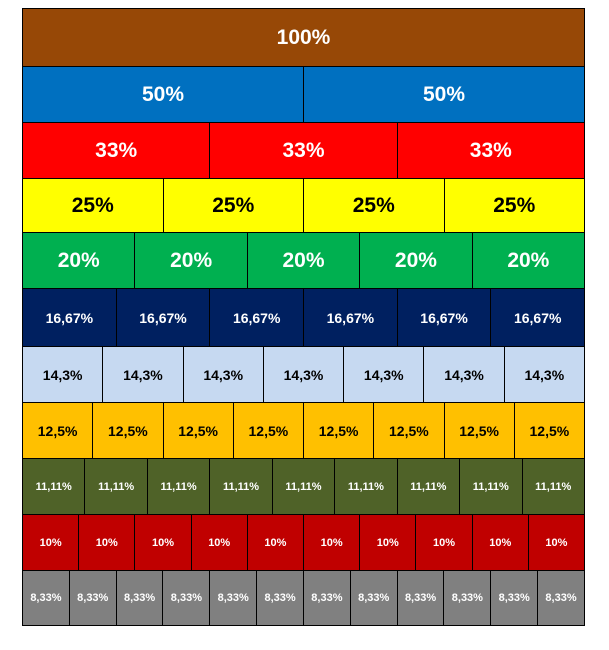 The width and height of the screenshot is (609, 650). I want to click on fraction-row-6: 16,67% 16,67% 16,67% 16,67% 16,67% 16,67%, so click(303, 317).